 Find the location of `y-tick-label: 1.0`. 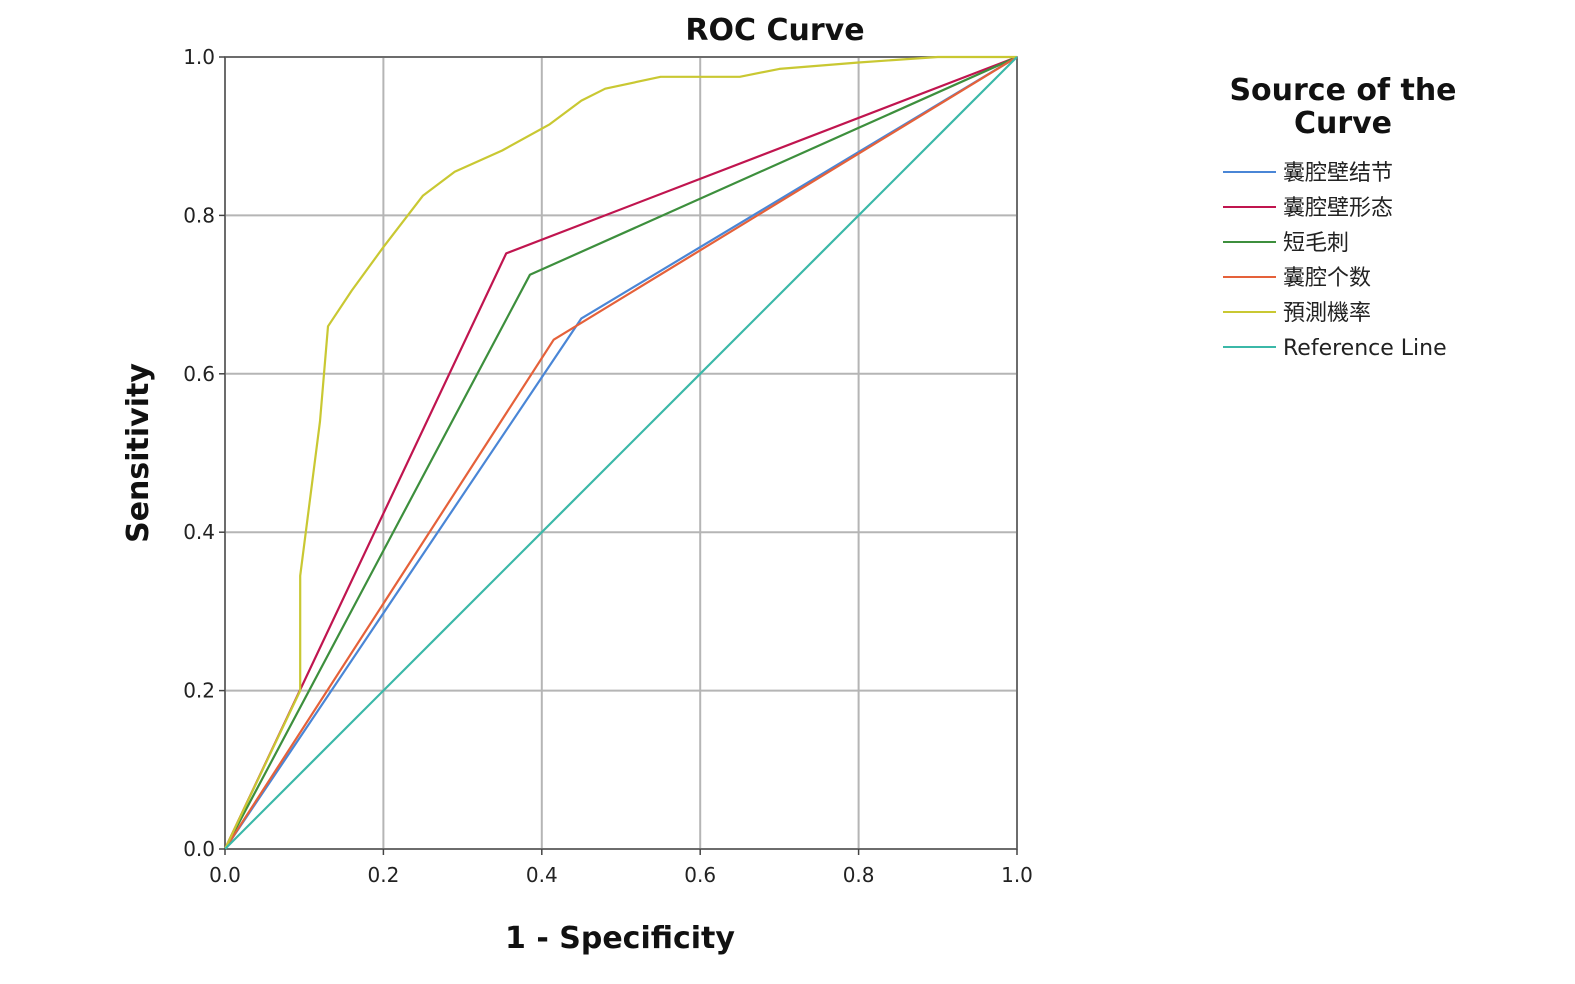

y-tick-label: 1.0 is located at coordinates (199, 57).